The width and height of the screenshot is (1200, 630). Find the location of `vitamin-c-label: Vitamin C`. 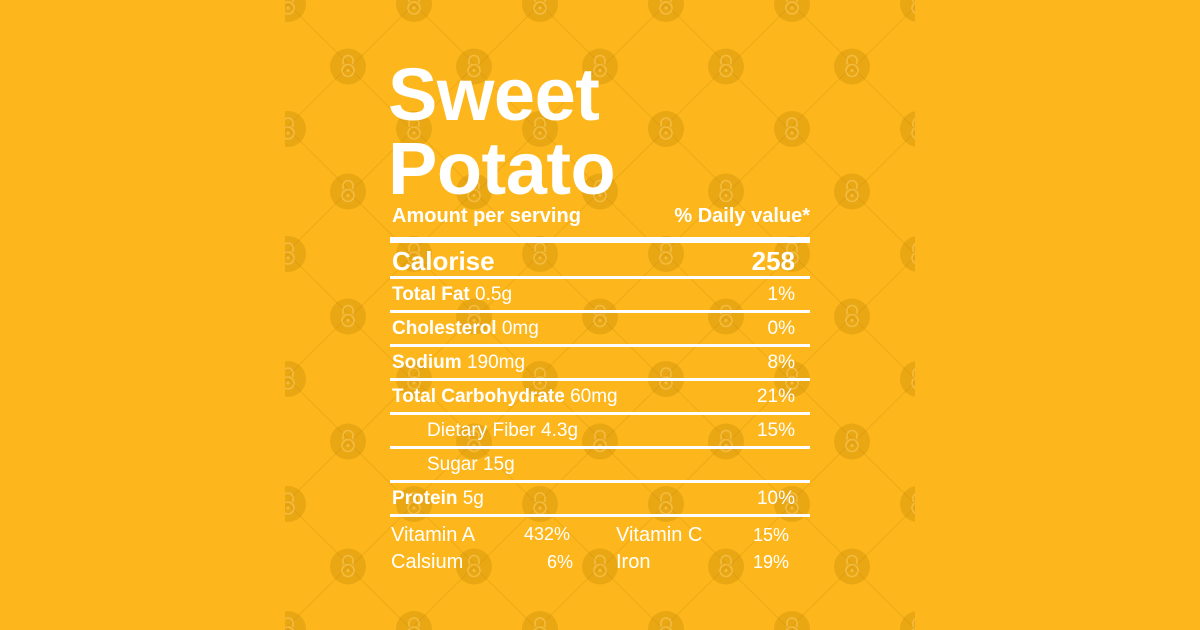

vitamin-c-label: Vitamin C is located at coordinates (659, 535).